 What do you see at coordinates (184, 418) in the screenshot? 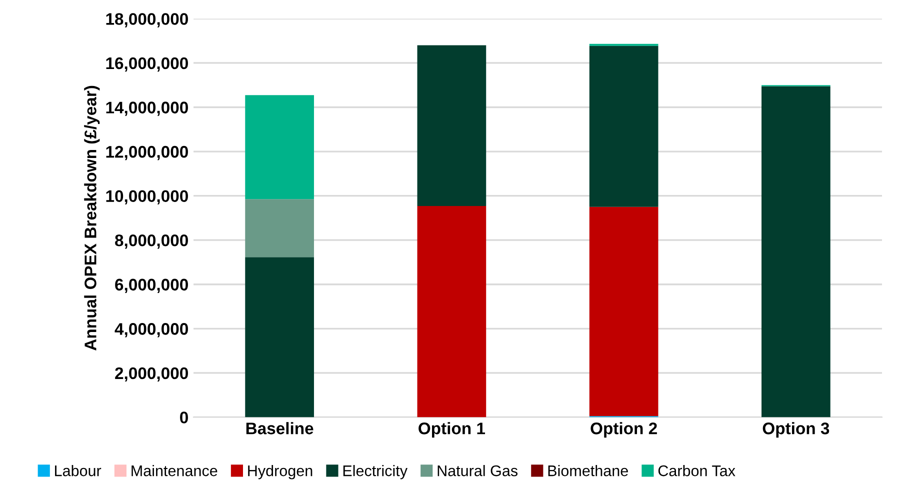
I see `y-tick-label: 0` at bounding box center [184, 418].